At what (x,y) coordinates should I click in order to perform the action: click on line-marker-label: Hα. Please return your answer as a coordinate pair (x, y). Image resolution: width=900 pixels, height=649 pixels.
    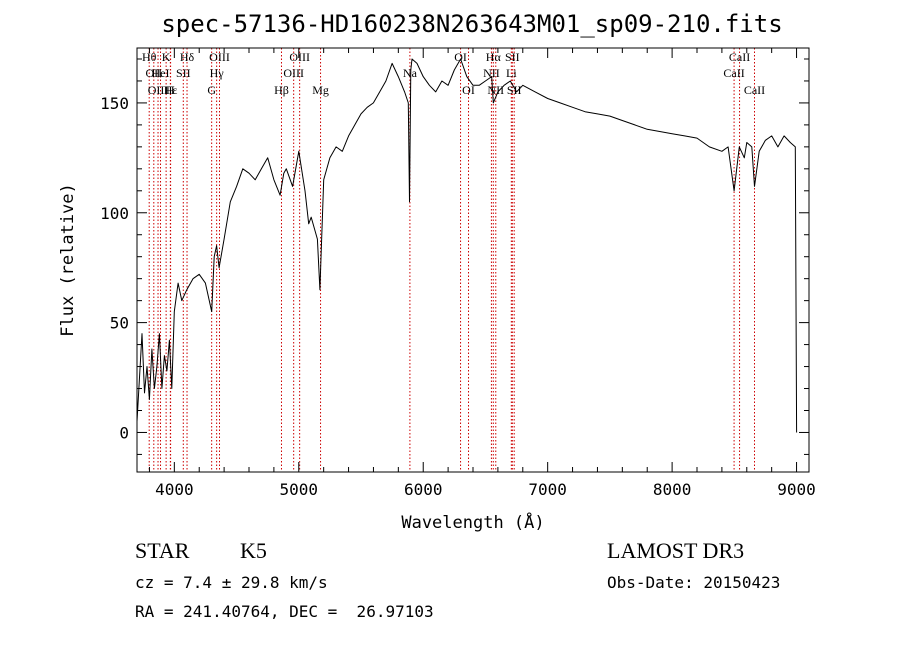
    Looking at the image, I should click on (494, 57).